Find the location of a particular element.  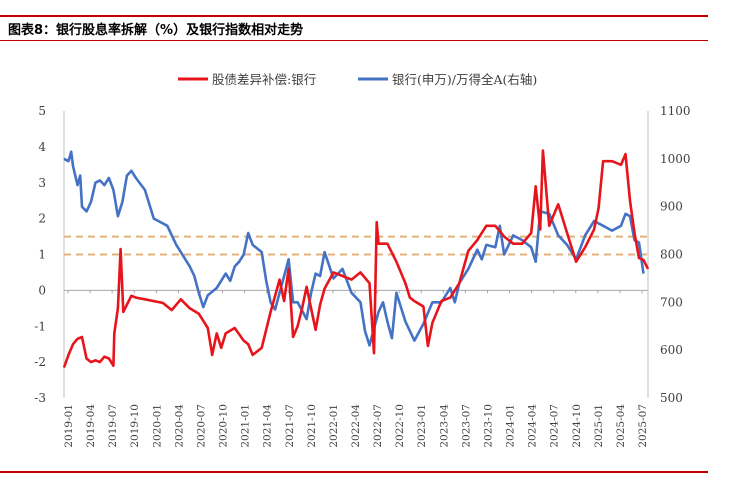

chart-legend: 股债差异补偿:银行 银行(申万)/万得全A(右轴) is located at coordinates (357, 79).